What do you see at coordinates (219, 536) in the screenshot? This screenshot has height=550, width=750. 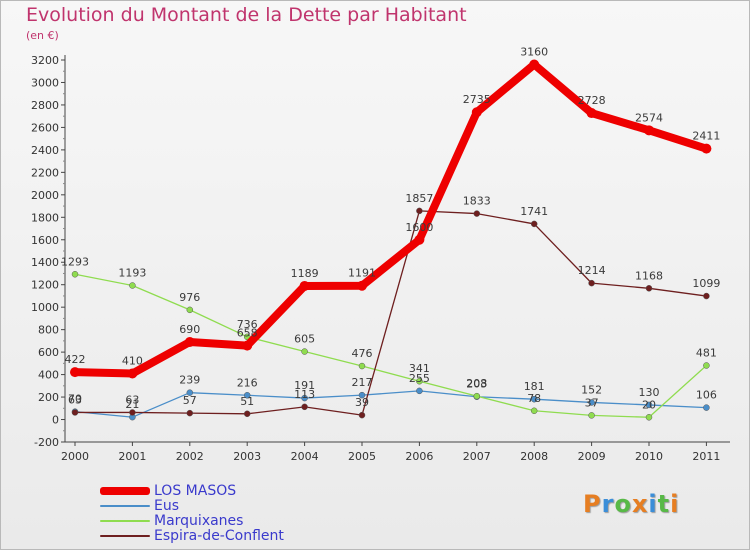 I see `legend-label-espira-de-conflent: Espira-de-Conflent` at bounding box center [219, 536].